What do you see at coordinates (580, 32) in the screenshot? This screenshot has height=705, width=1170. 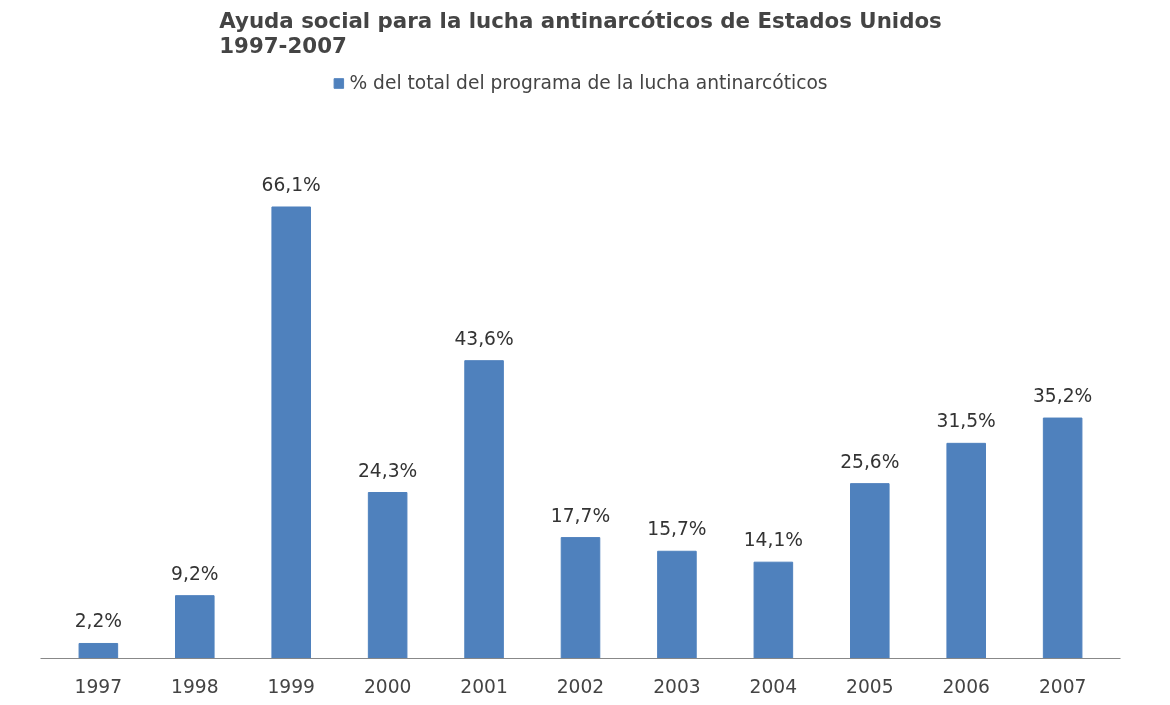 I see `chart-title: Ayuda social para la lucha antinarcóticos de Estados Unidos 1997-2007` at bounding box center [580, 32].